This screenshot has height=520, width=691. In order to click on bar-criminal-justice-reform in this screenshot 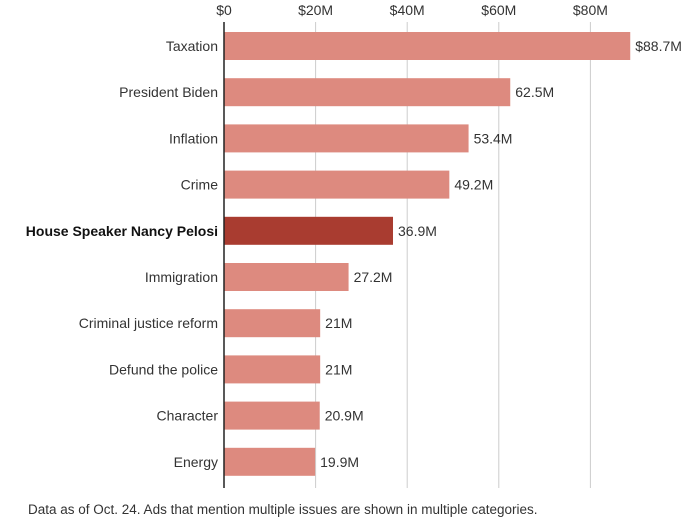, I will do `click(272, 323)`.